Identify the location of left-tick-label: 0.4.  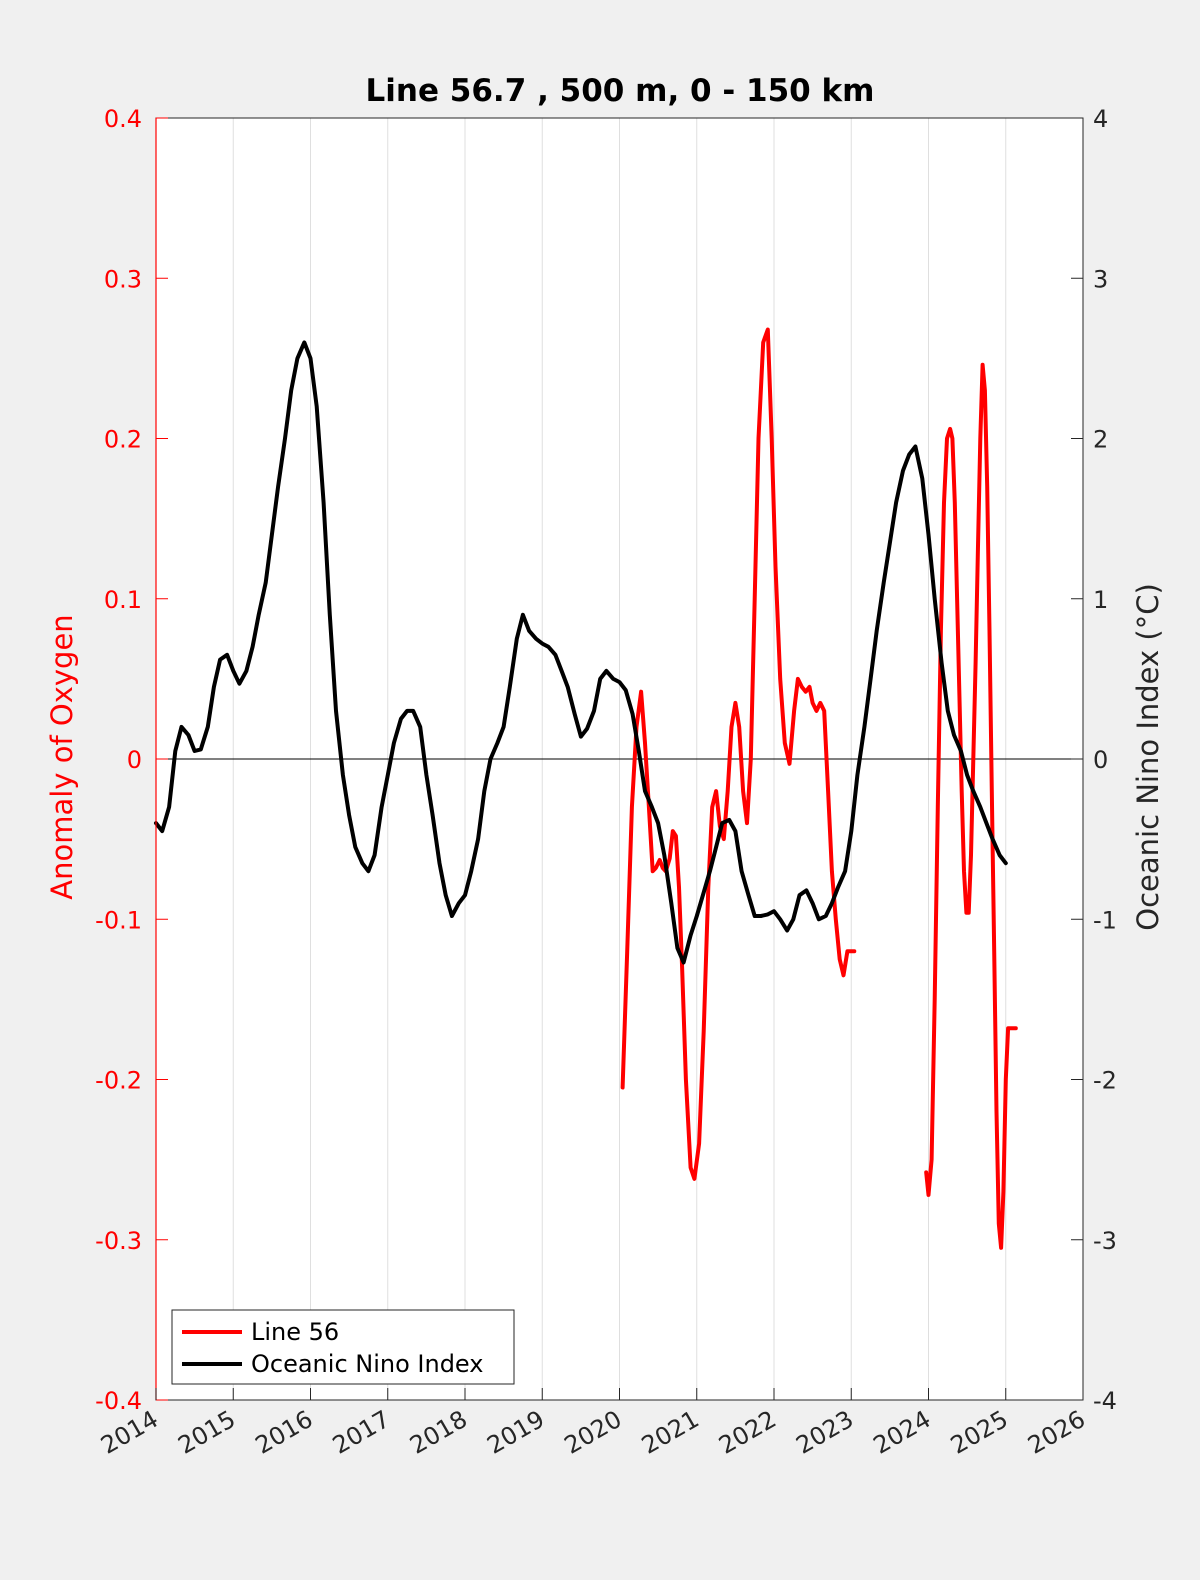
(123, 119).